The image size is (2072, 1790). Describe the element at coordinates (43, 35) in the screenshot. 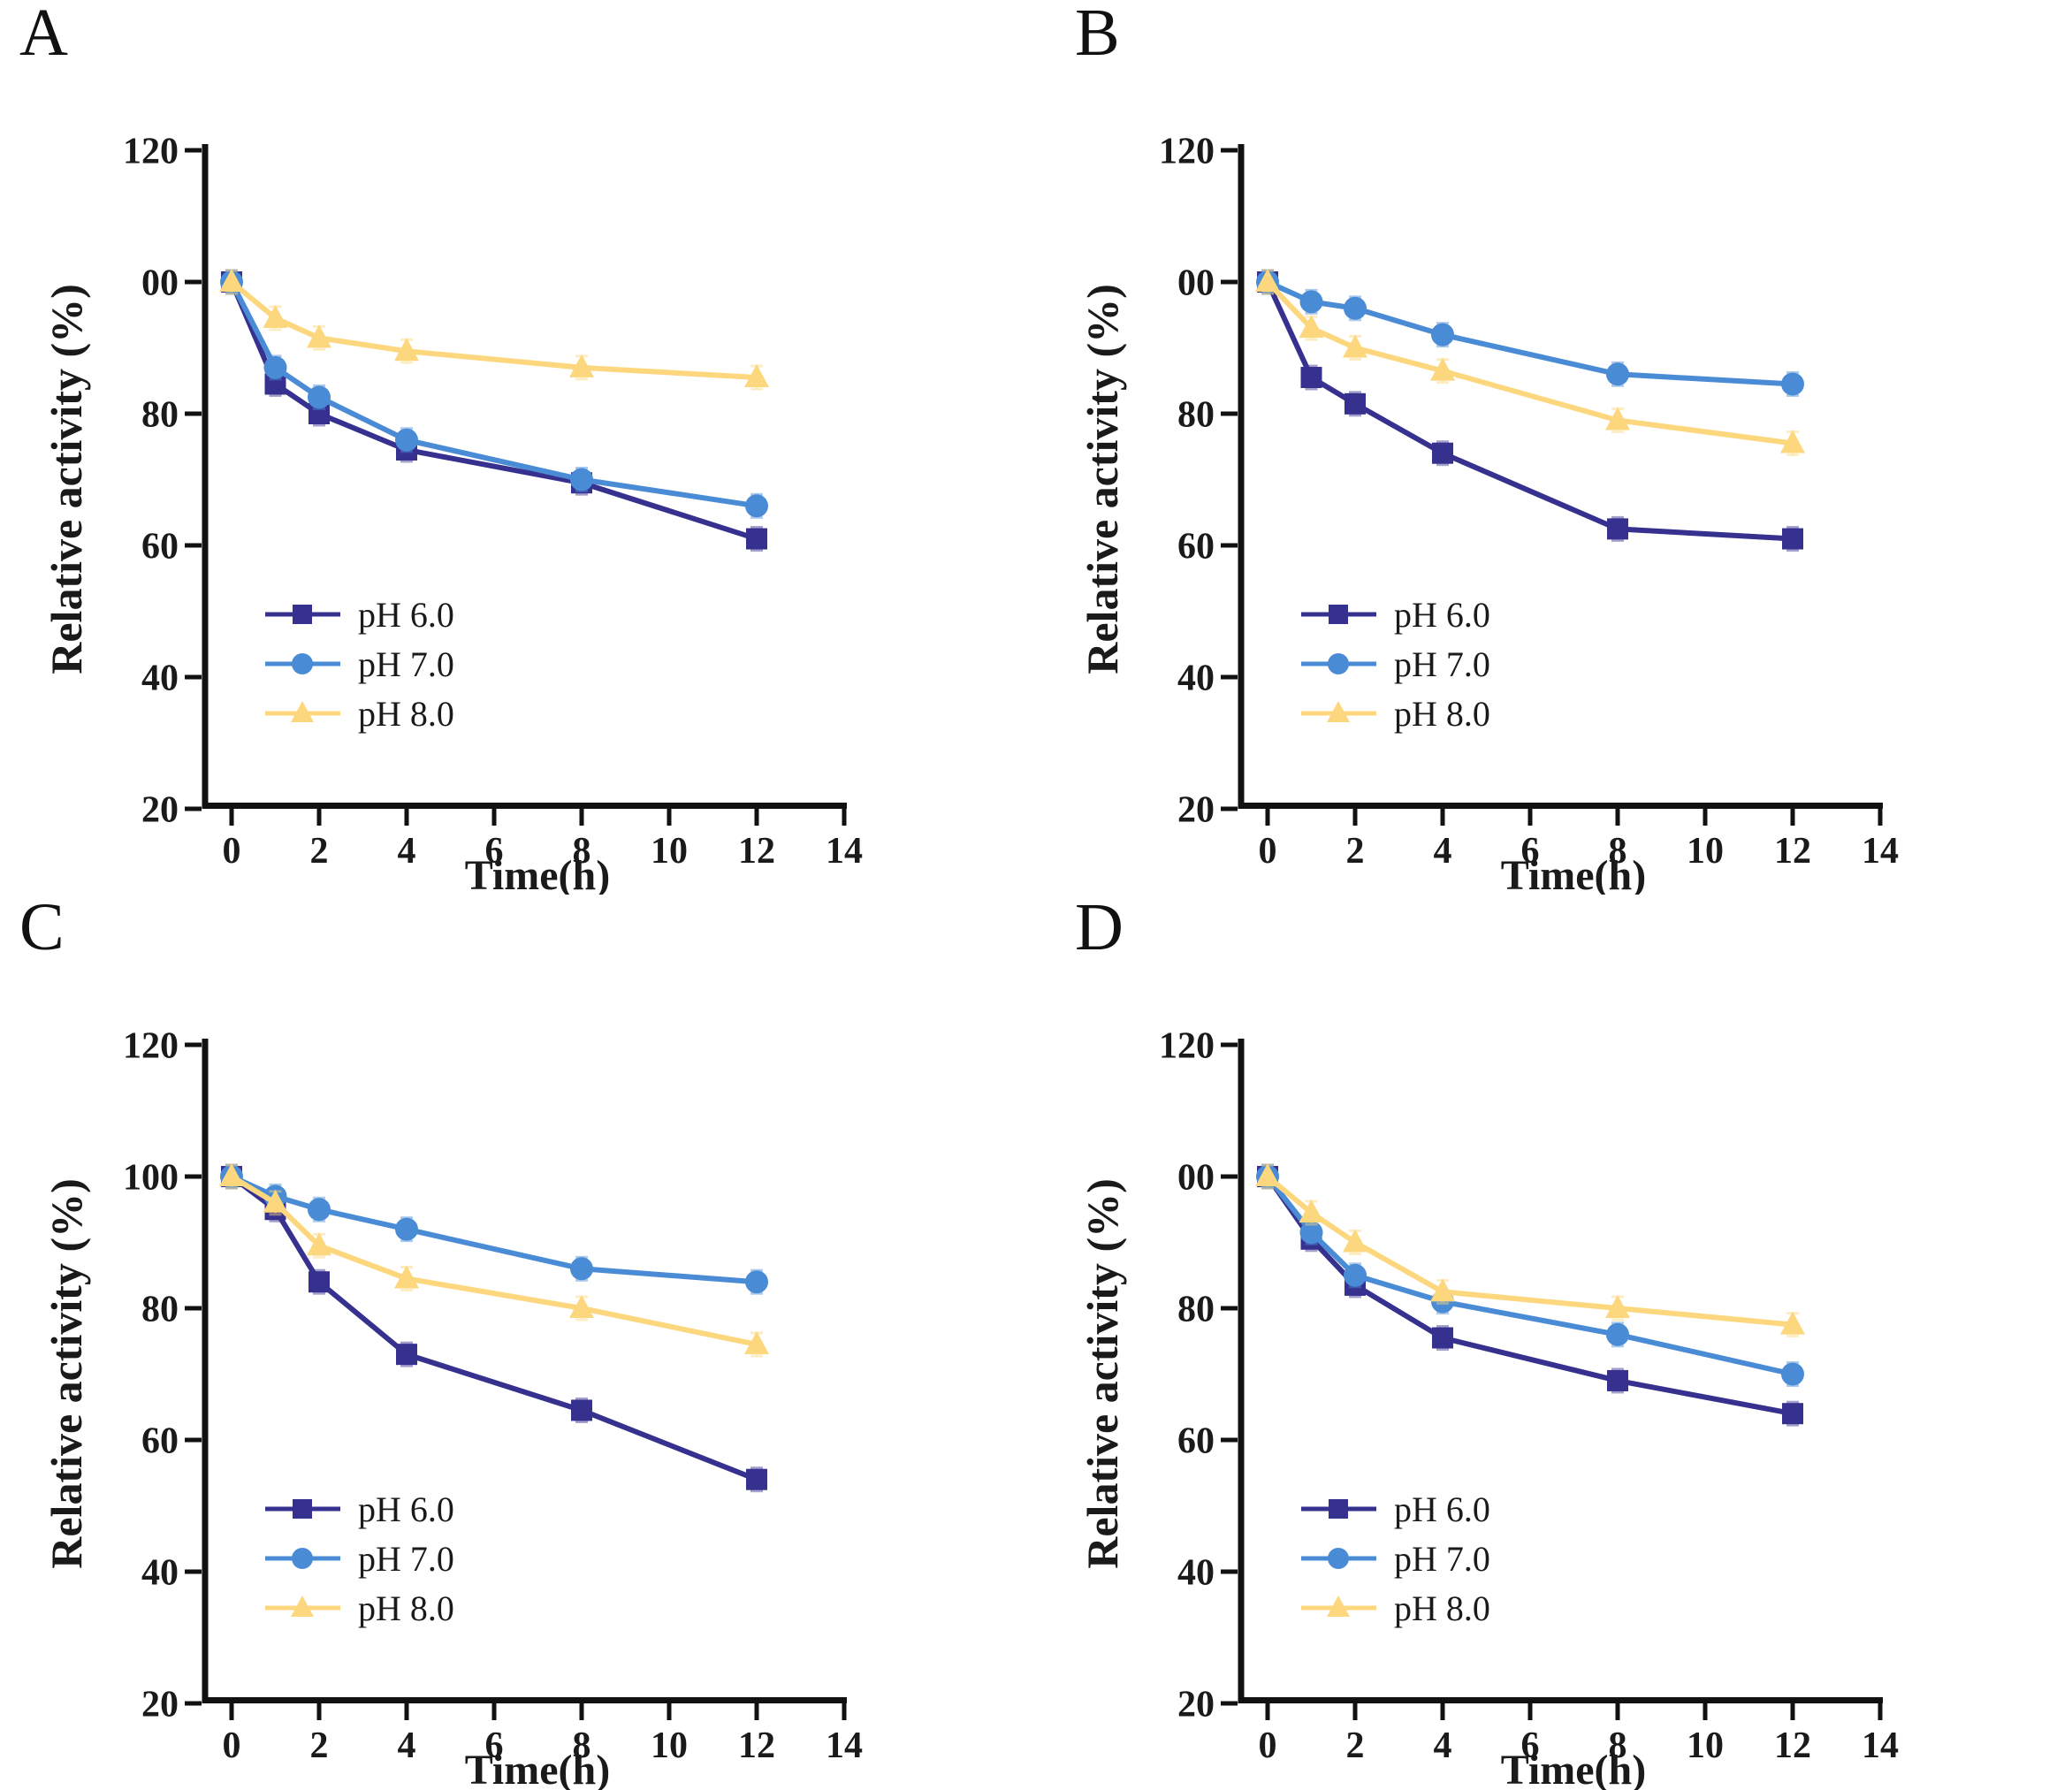

I see `panel-letter-A: A` at that location.